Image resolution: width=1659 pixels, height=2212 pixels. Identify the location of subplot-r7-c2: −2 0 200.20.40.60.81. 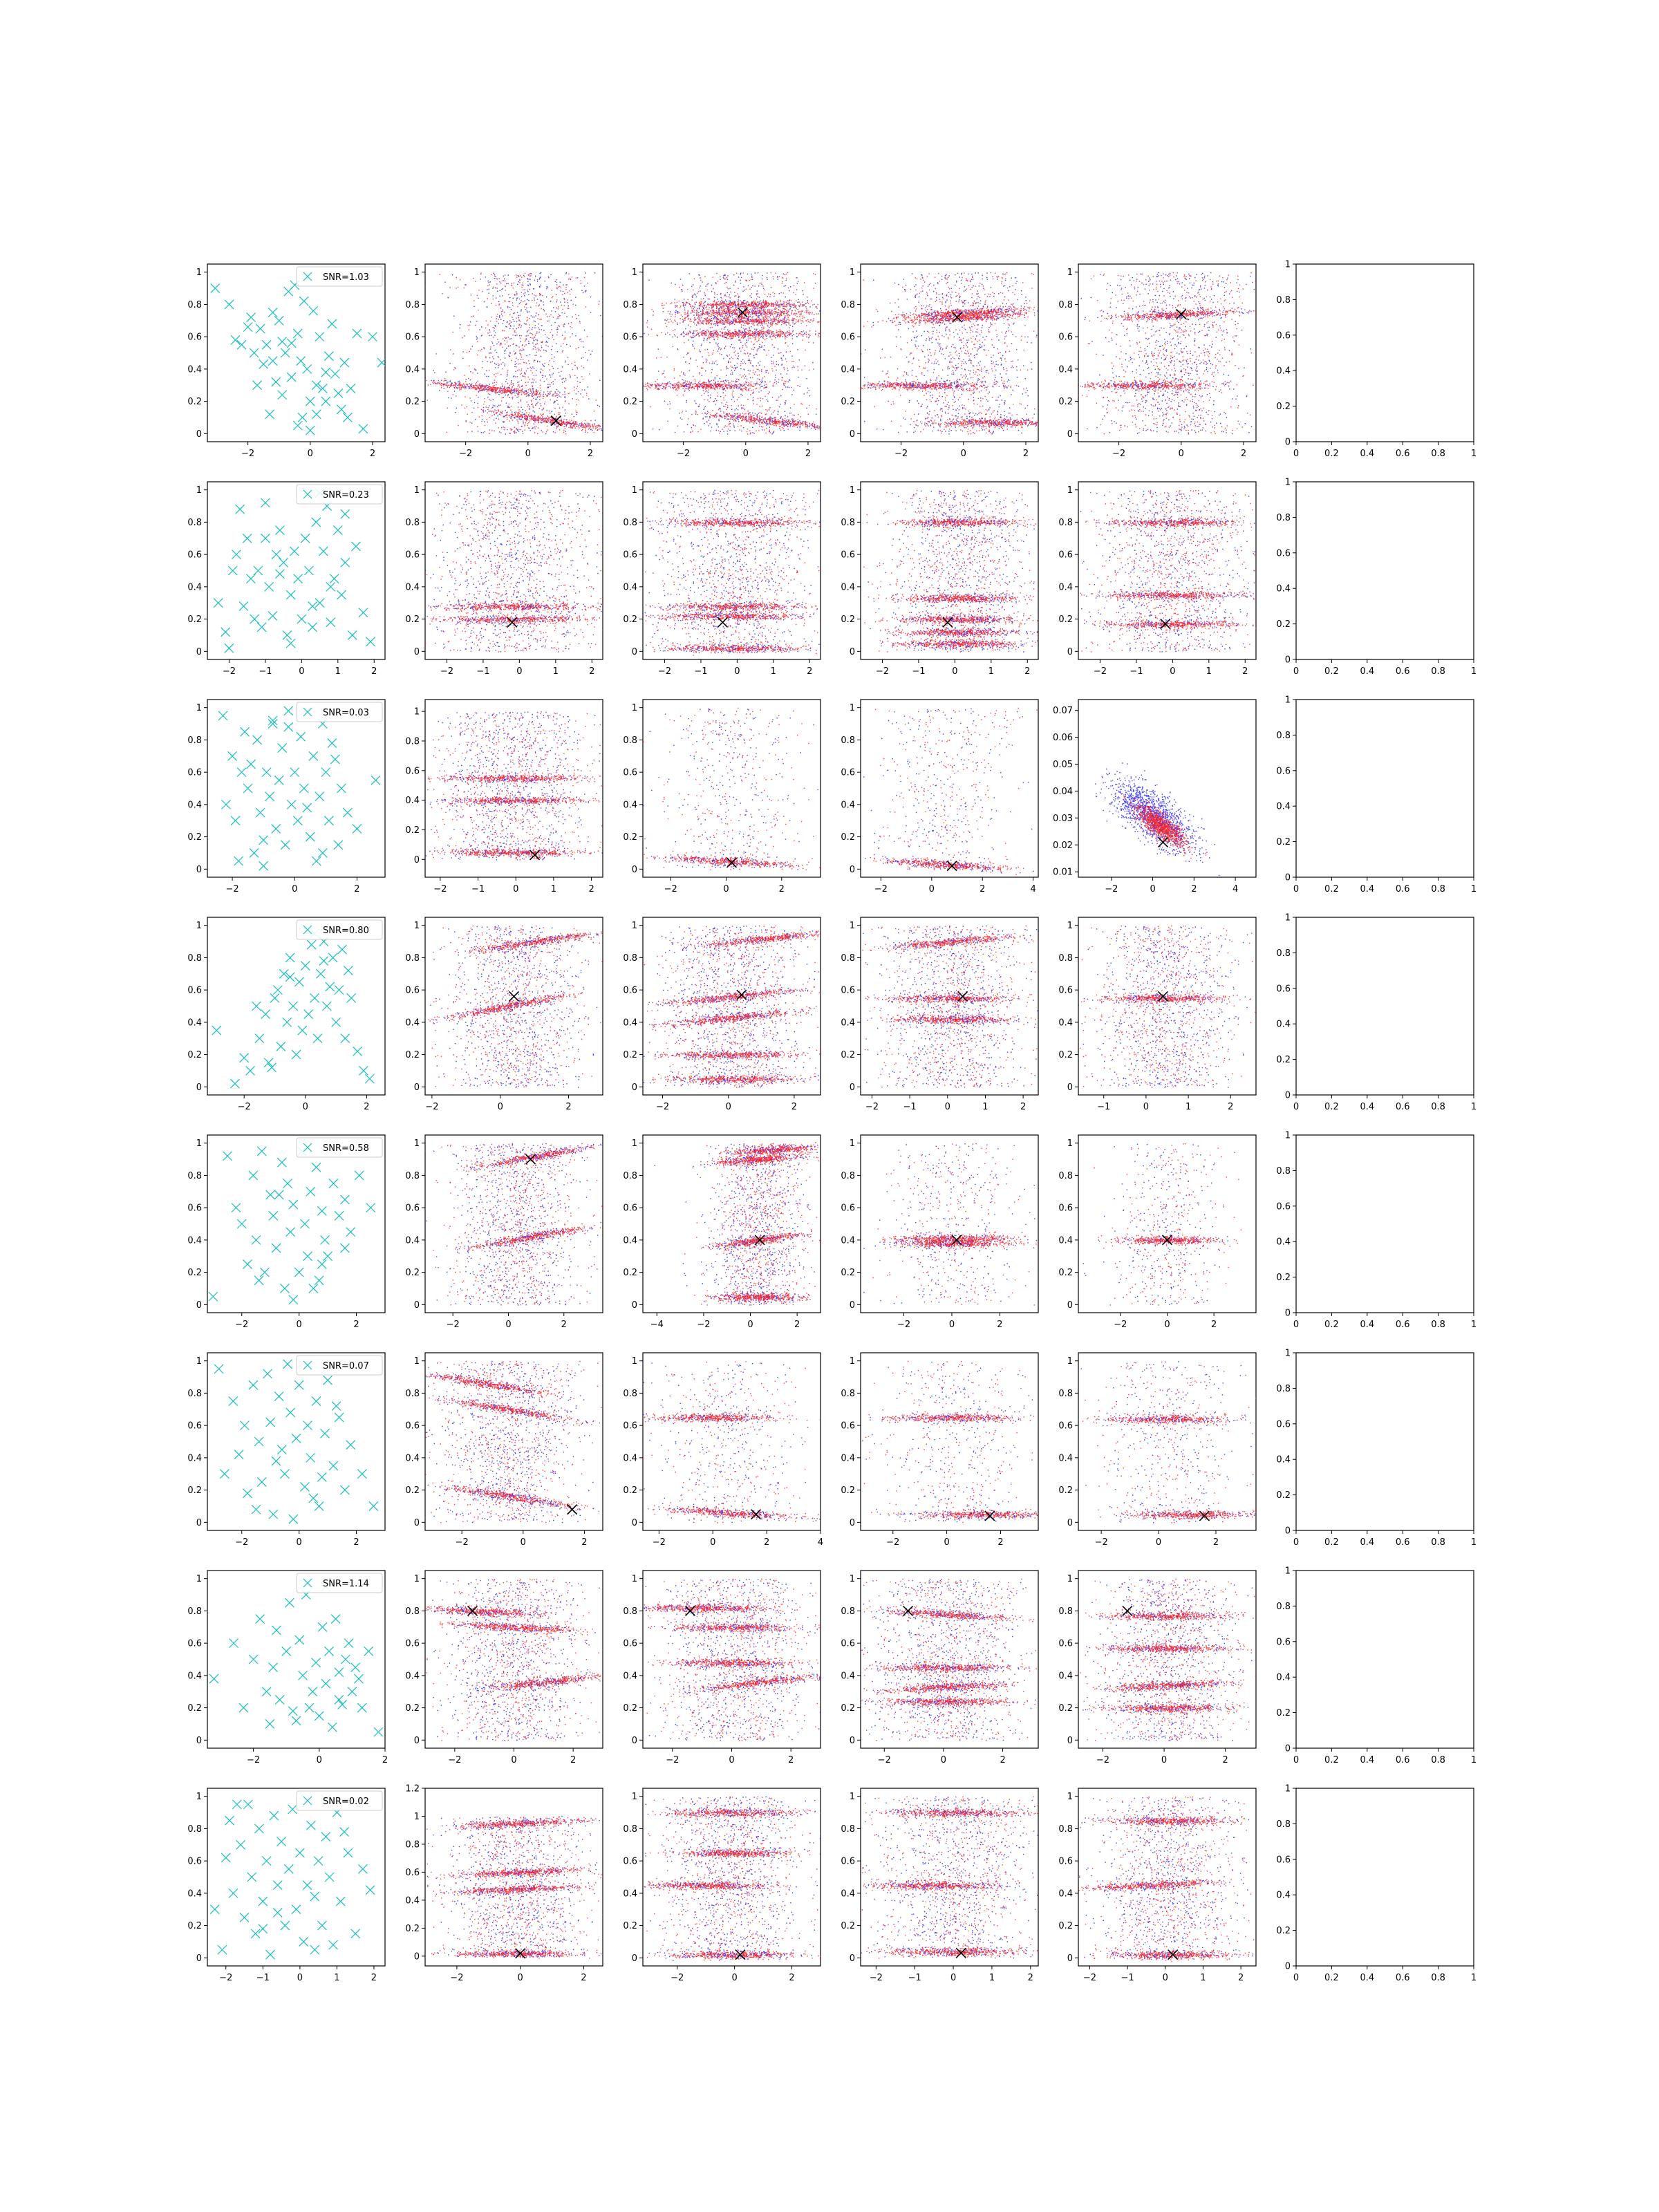
(515, 1668).